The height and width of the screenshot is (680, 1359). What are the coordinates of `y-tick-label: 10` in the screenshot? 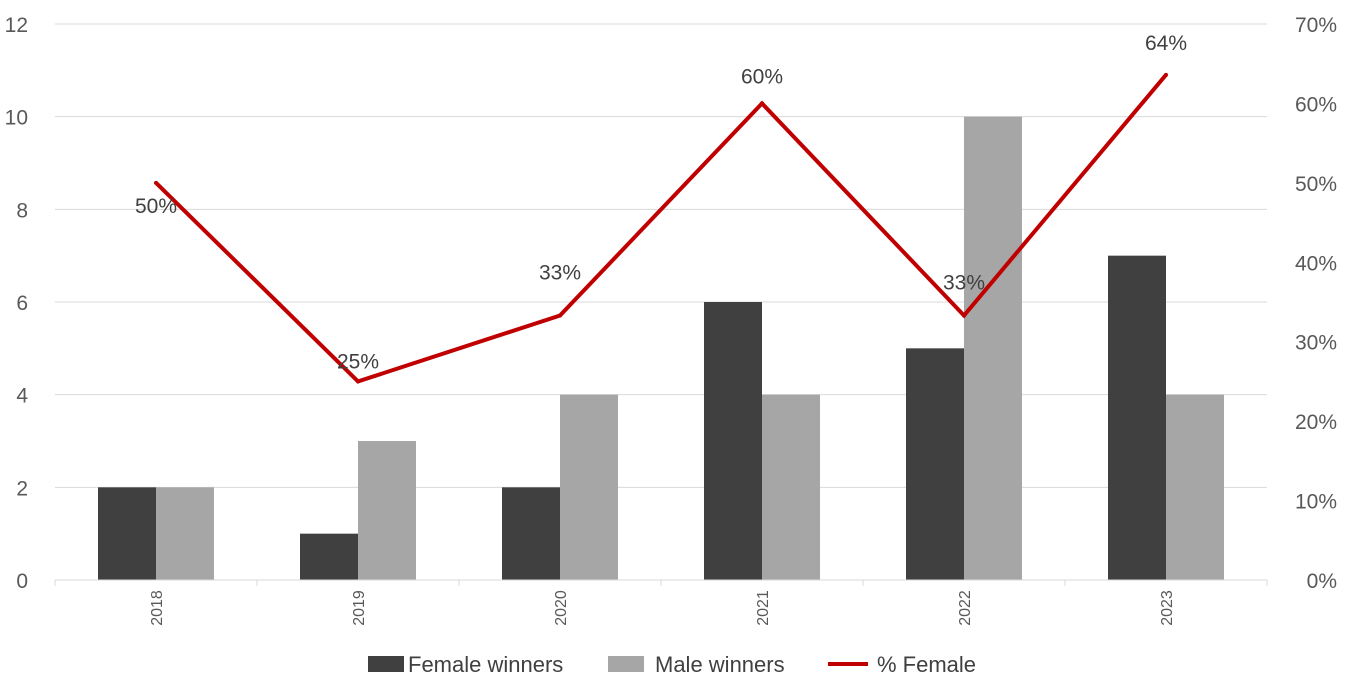 It's located at (16, 118).